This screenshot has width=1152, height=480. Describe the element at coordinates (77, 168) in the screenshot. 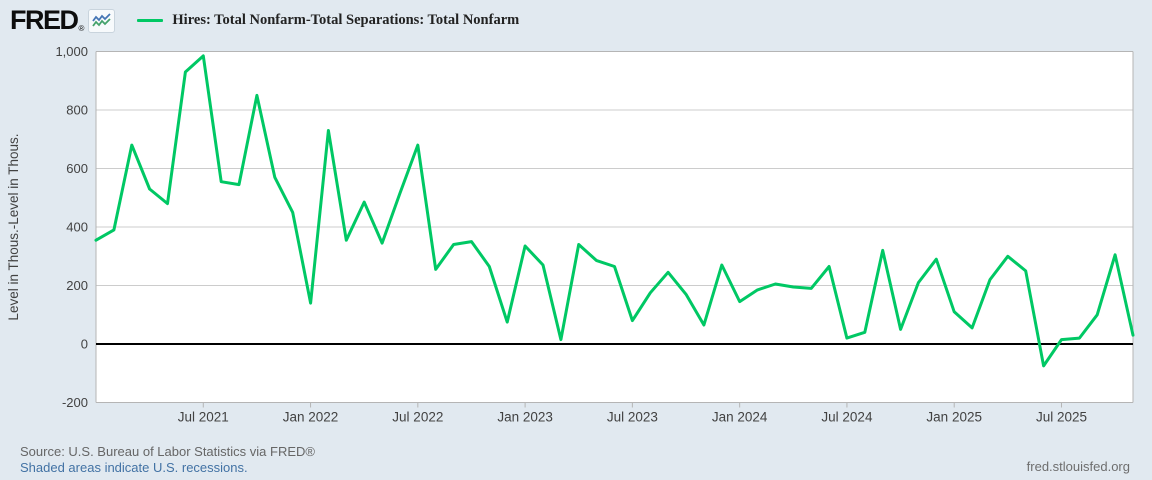

I see `y-tick-label: 600` at that location.